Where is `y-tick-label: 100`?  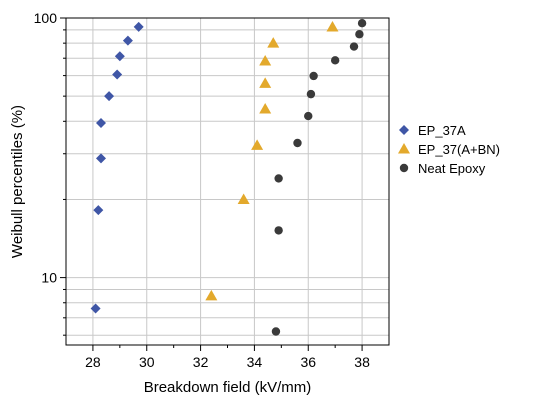 y-tick-label: 100 is located at coordinates (46, 18).